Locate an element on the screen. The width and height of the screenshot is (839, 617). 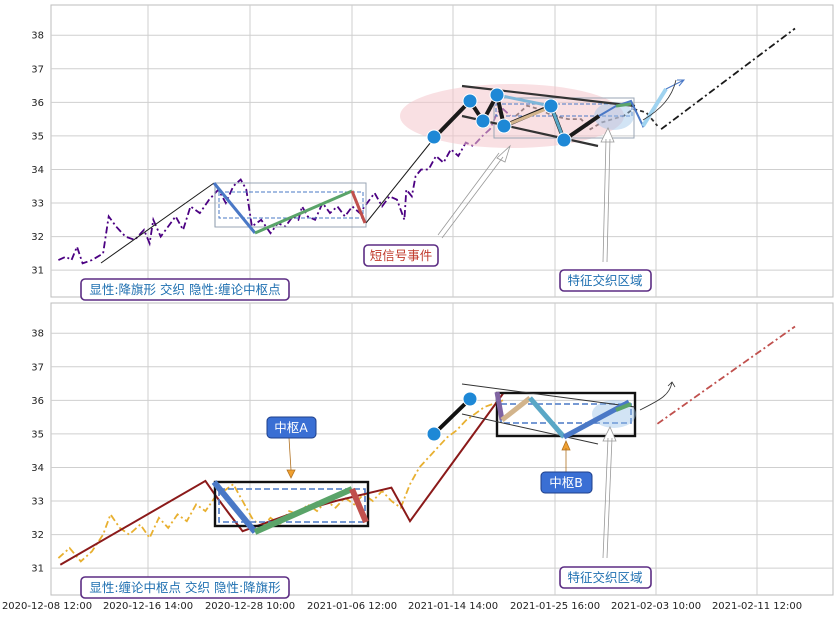
label-pivot-a: 中枢A is located at coordinates (291, 427).